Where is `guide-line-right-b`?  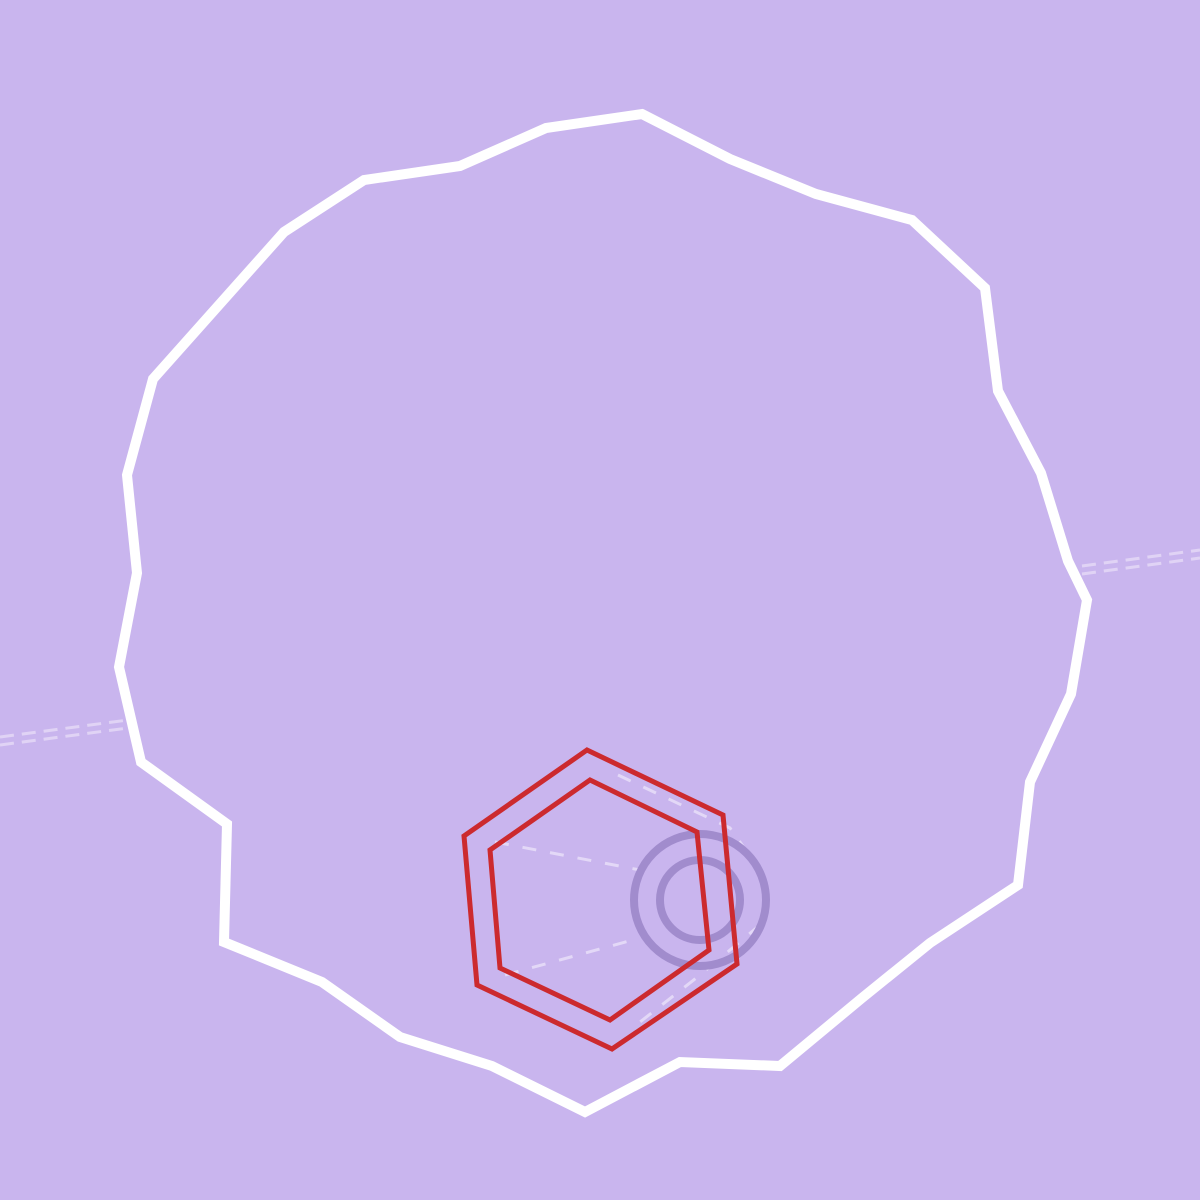 guide-line-right-b is located at coordinates (1140, 566).